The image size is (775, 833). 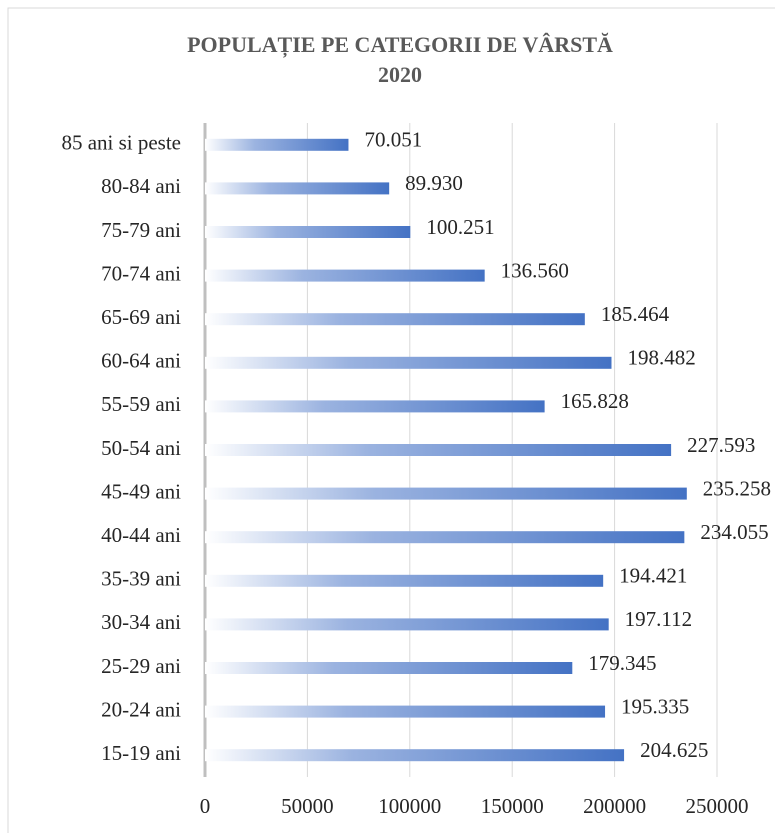 I want to click on y-tick-label: 85 ani si peste, so click(x=121, y=143).